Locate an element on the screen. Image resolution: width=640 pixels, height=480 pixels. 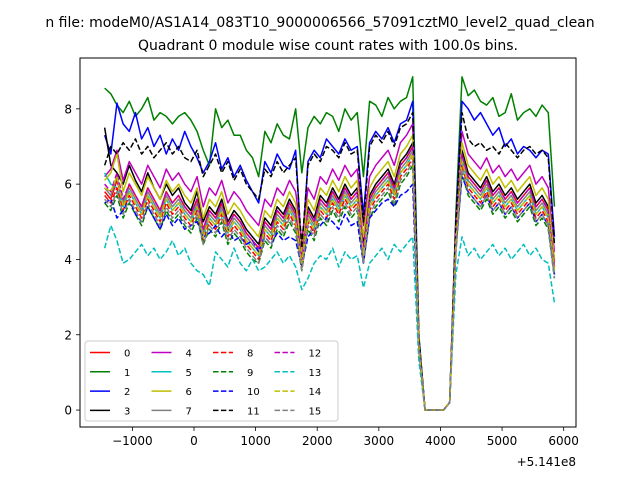
y-tick-label-2: 4 is located at coordinates (68, 260).